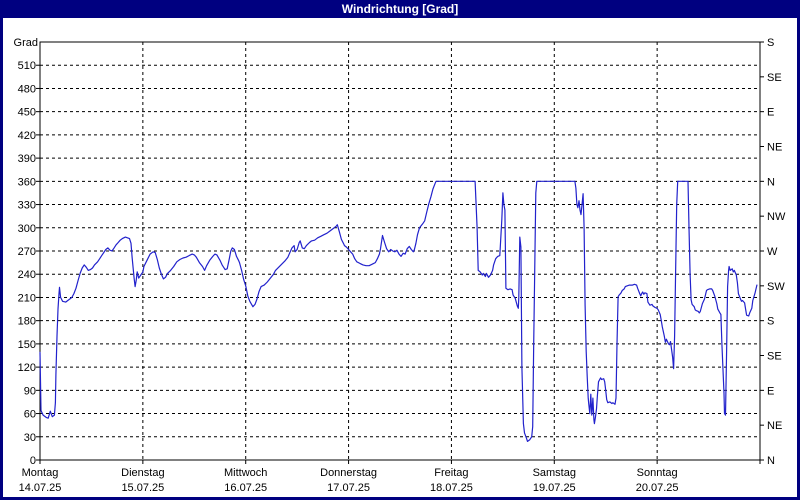  I want to click on svg-text: 180, so click(27, 322).